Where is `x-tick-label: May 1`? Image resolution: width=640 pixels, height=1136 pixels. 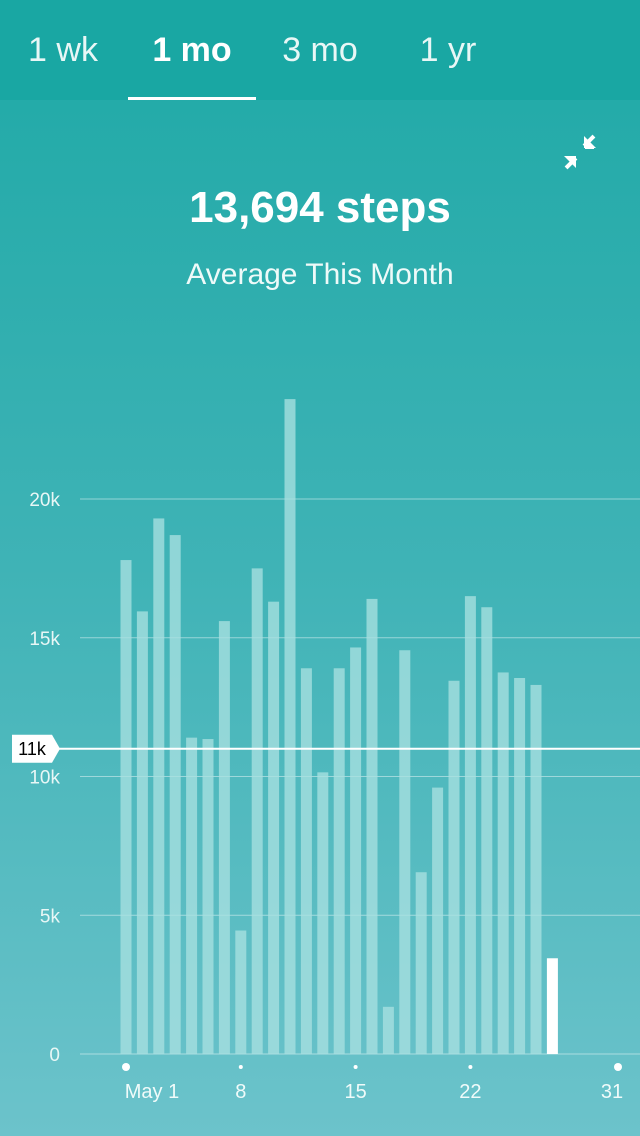
x-tick-label: May 1 is located at coordinates (152, 1092).